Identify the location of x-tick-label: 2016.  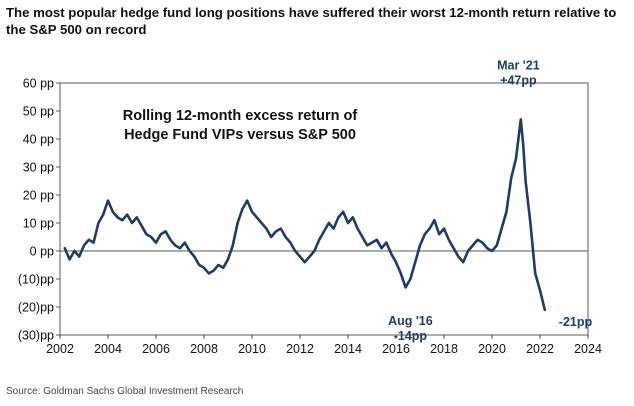
(396, 349).